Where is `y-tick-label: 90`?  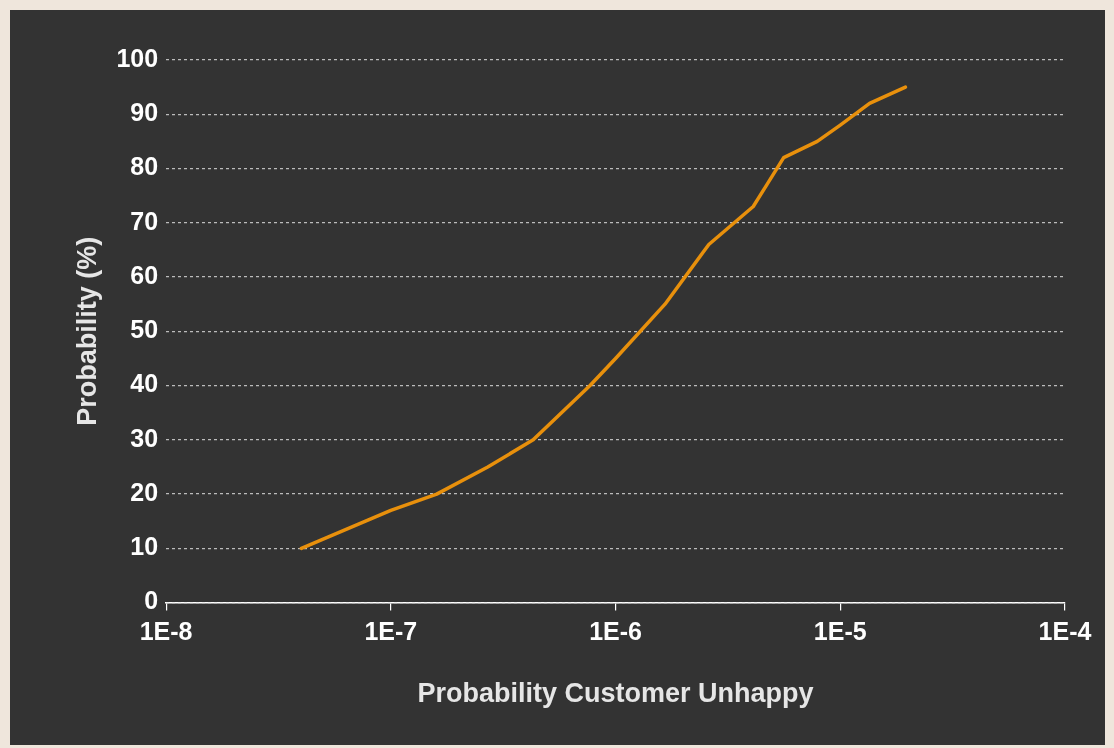
y-tick-label: 90 is located at coordinates (144, 112).